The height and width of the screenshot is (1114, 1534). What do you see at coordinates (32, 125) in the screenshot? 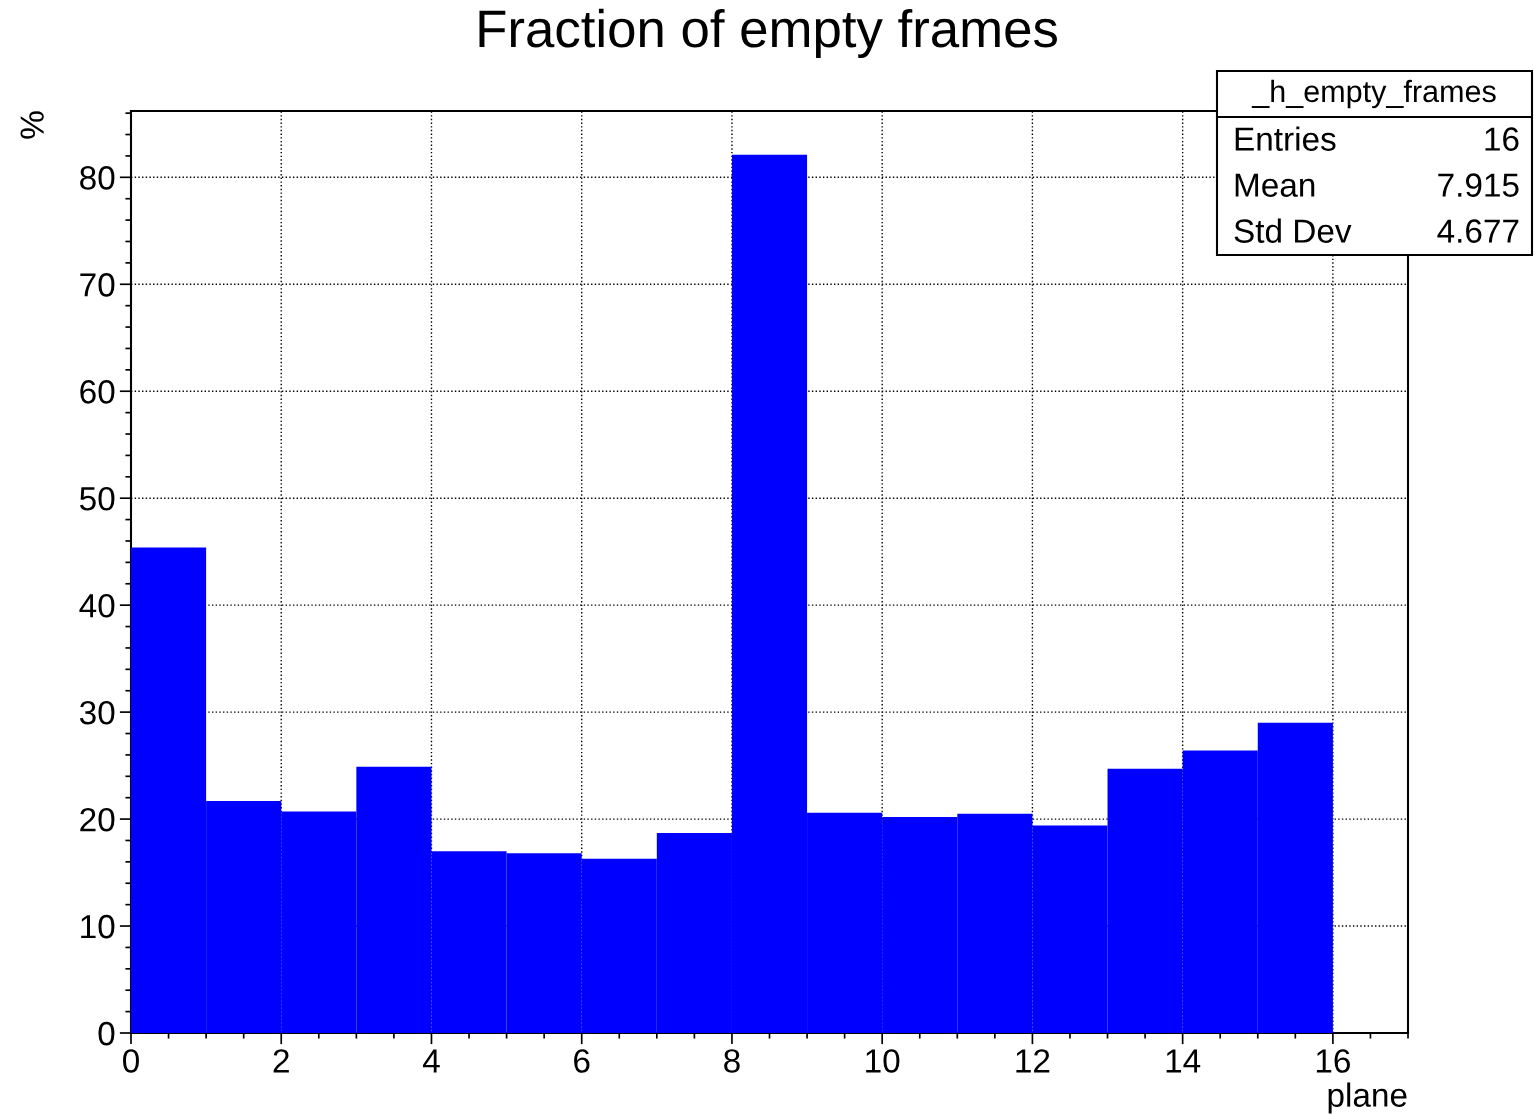
I see `y-axis-title: %` at bounding box center [32, 125].